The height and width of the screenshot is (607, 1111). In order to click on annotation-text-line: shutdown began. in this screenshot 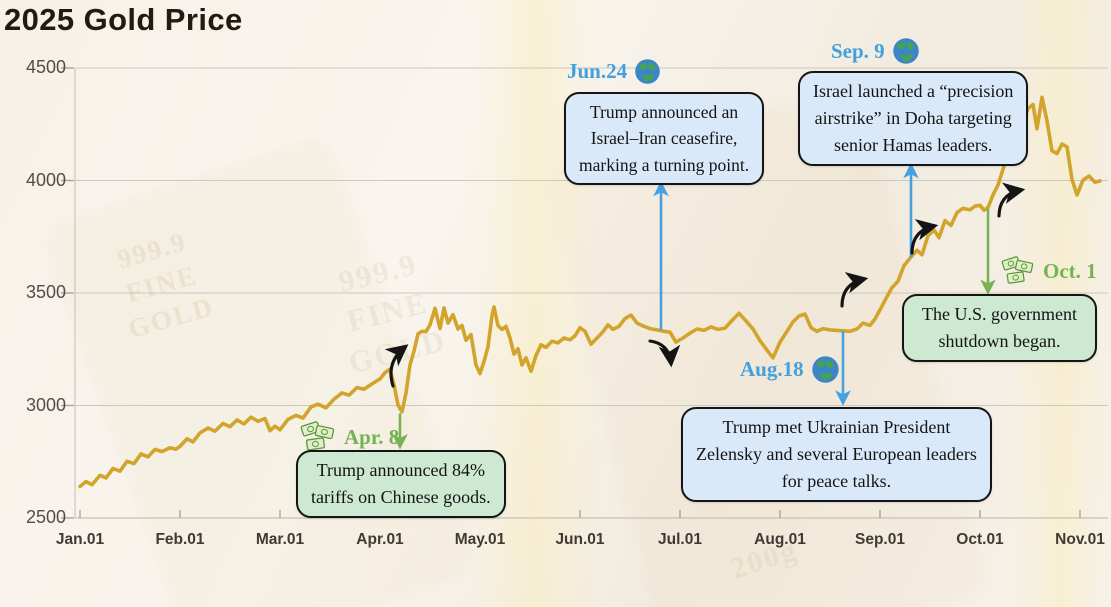, I will do `click(999, 341)`.